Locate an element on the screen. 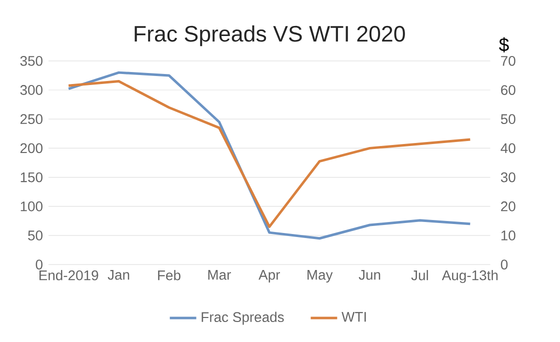 This screenshot has height=342, width=560. legend-label: Frac Spreads is located at coordinates (243, 318).